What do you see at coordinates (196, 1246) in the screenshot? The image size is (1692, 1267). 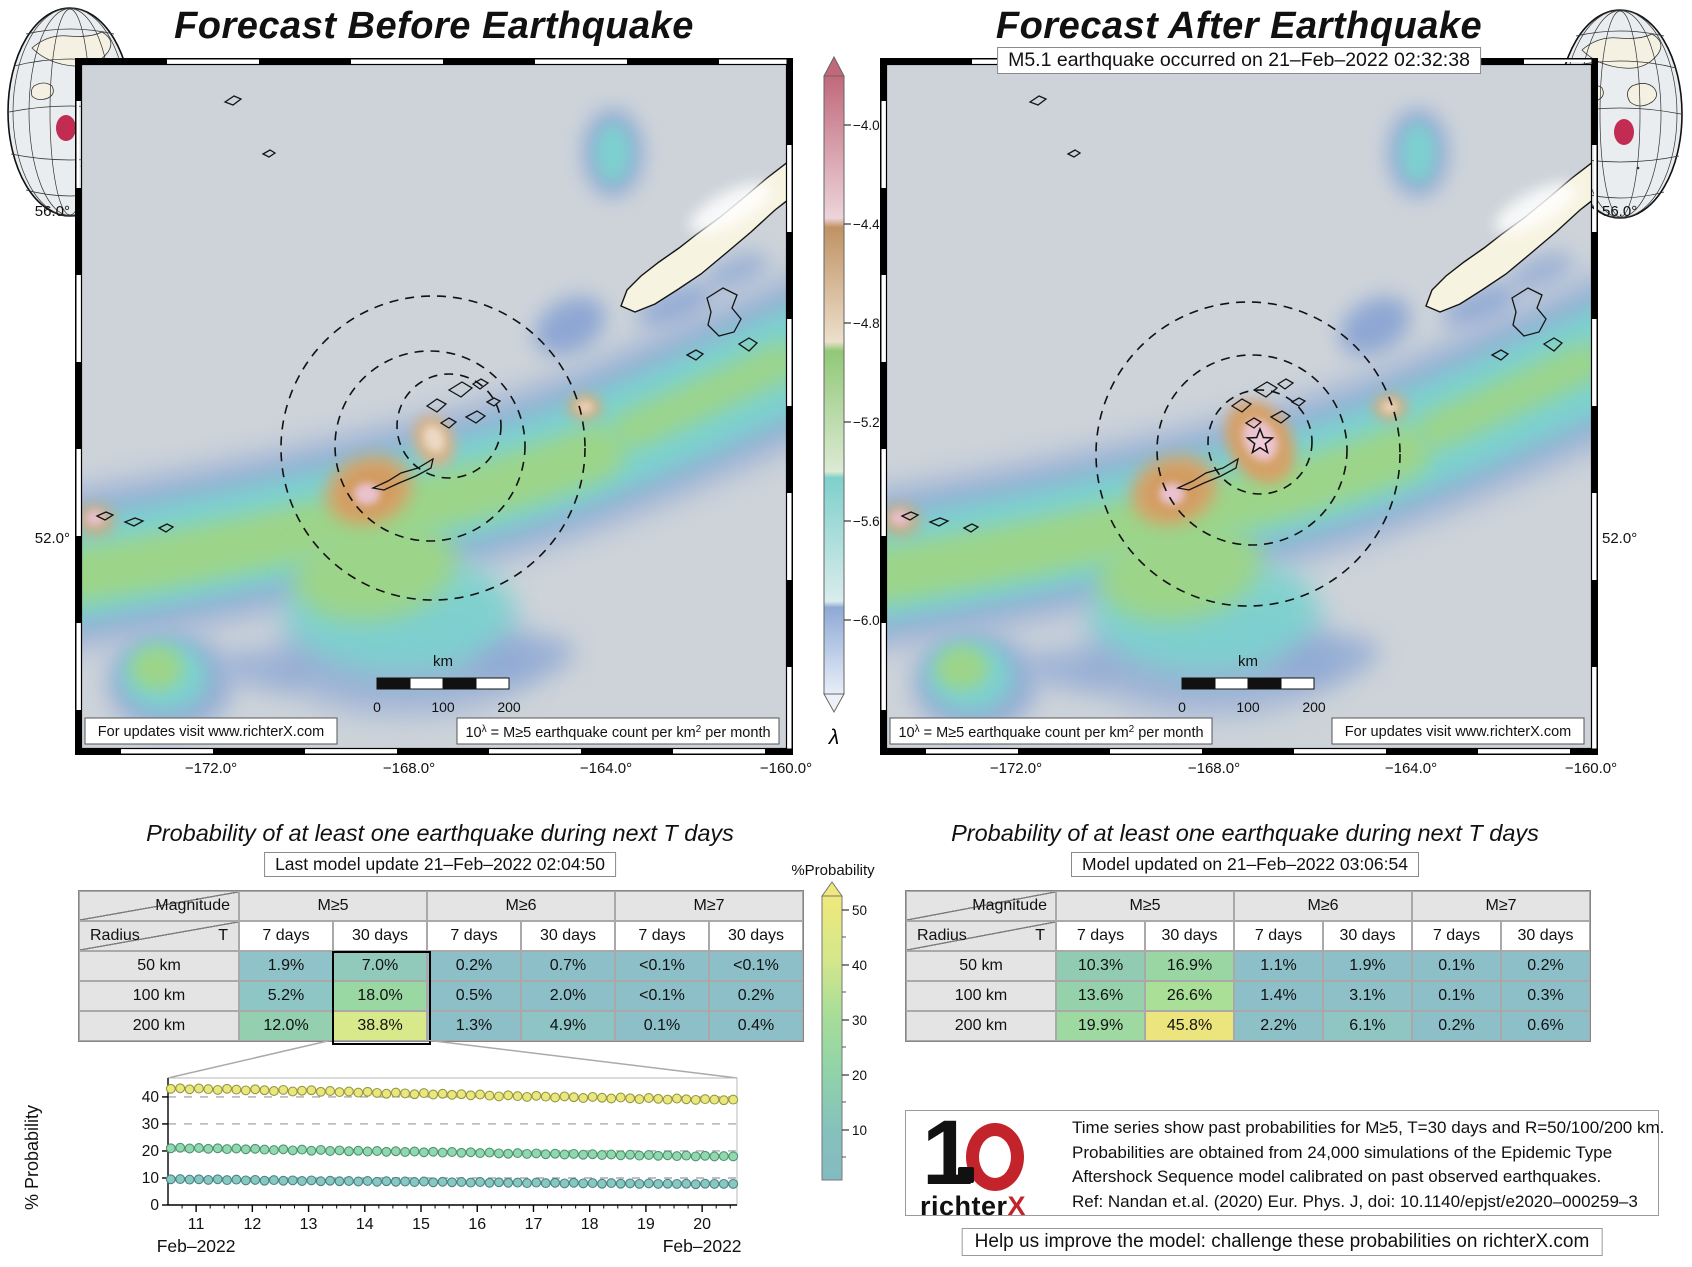 I see `chart-x-label-left: Feb–2022` at bounding box center [196, 1246].